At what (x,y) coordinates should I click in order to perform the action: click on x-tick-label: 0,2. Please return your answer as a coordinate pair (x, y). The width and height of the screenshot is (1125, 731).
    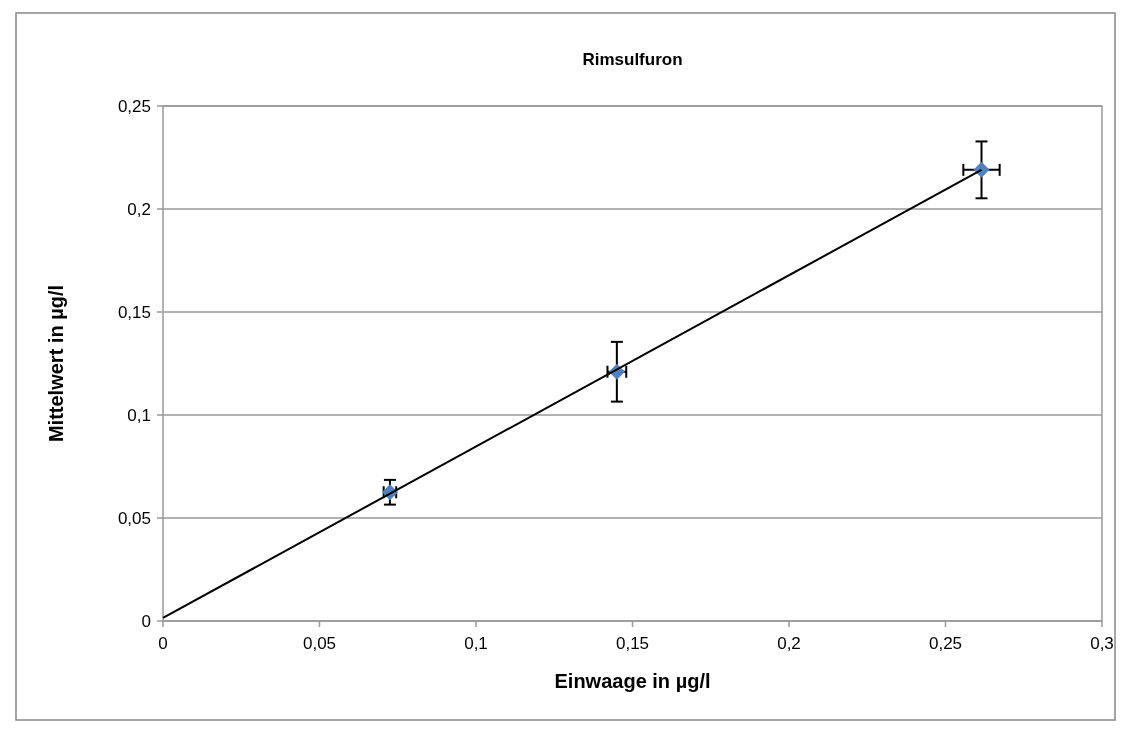
    Looking at the image, I should click on (789, 643).